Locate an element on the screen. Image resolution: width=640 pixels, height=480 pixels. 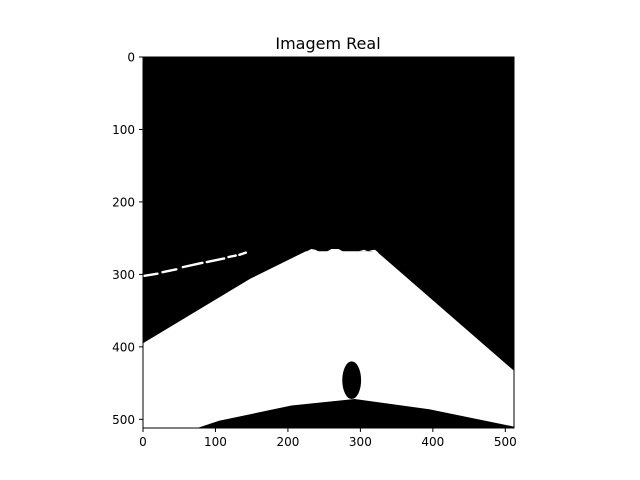
x-tick-label-0: 0 is located at coordinates (143, 442).